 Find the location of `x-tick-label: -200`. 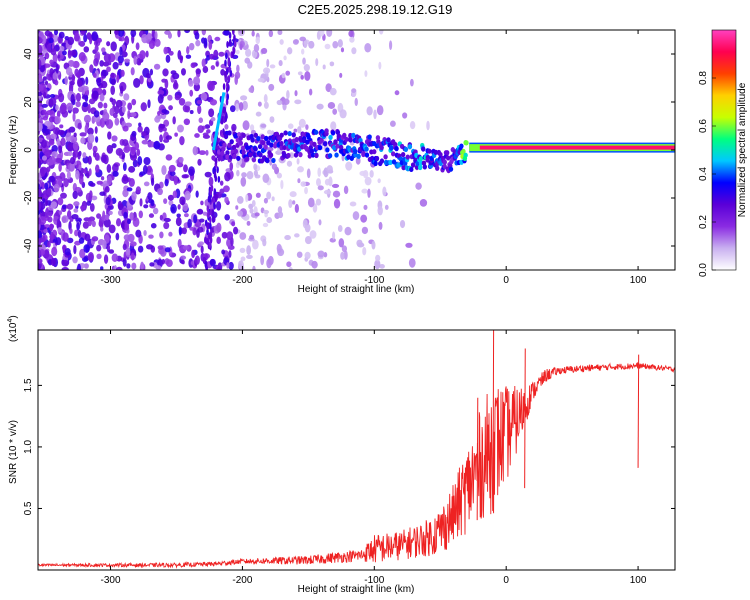

x-tick-label: -200 is located at coordinates (242, 280).